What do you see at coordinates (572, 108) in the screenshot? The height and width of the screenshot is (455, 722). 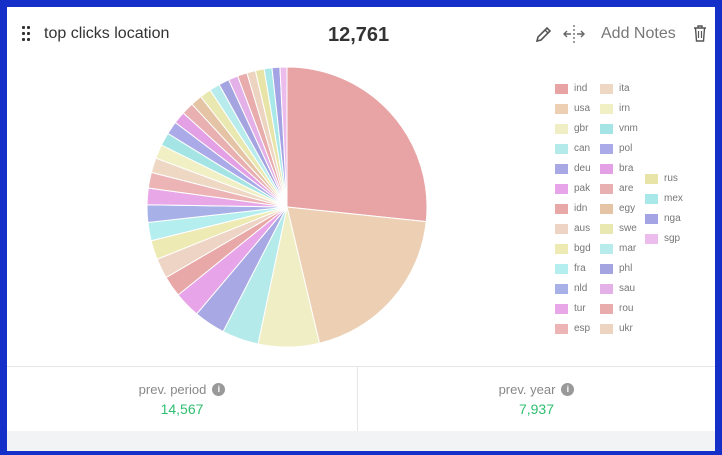 I see `legend-item-usa: usa` at bounding box center [572, 108].